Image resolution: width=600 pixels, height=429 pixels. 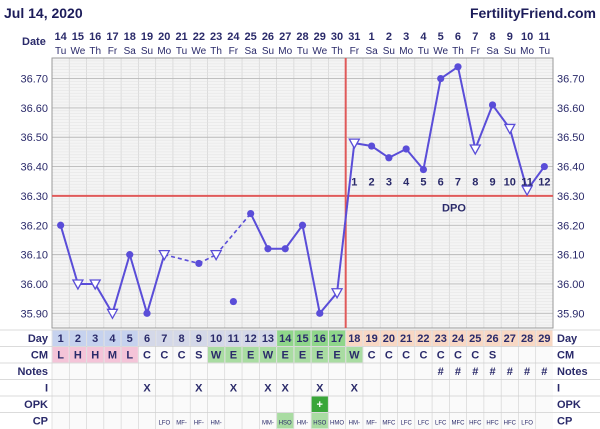 What do you see at coordinates (320, 339) in the screenshot?
I see `table-day-value: 16` at bounding box center [320, 339].